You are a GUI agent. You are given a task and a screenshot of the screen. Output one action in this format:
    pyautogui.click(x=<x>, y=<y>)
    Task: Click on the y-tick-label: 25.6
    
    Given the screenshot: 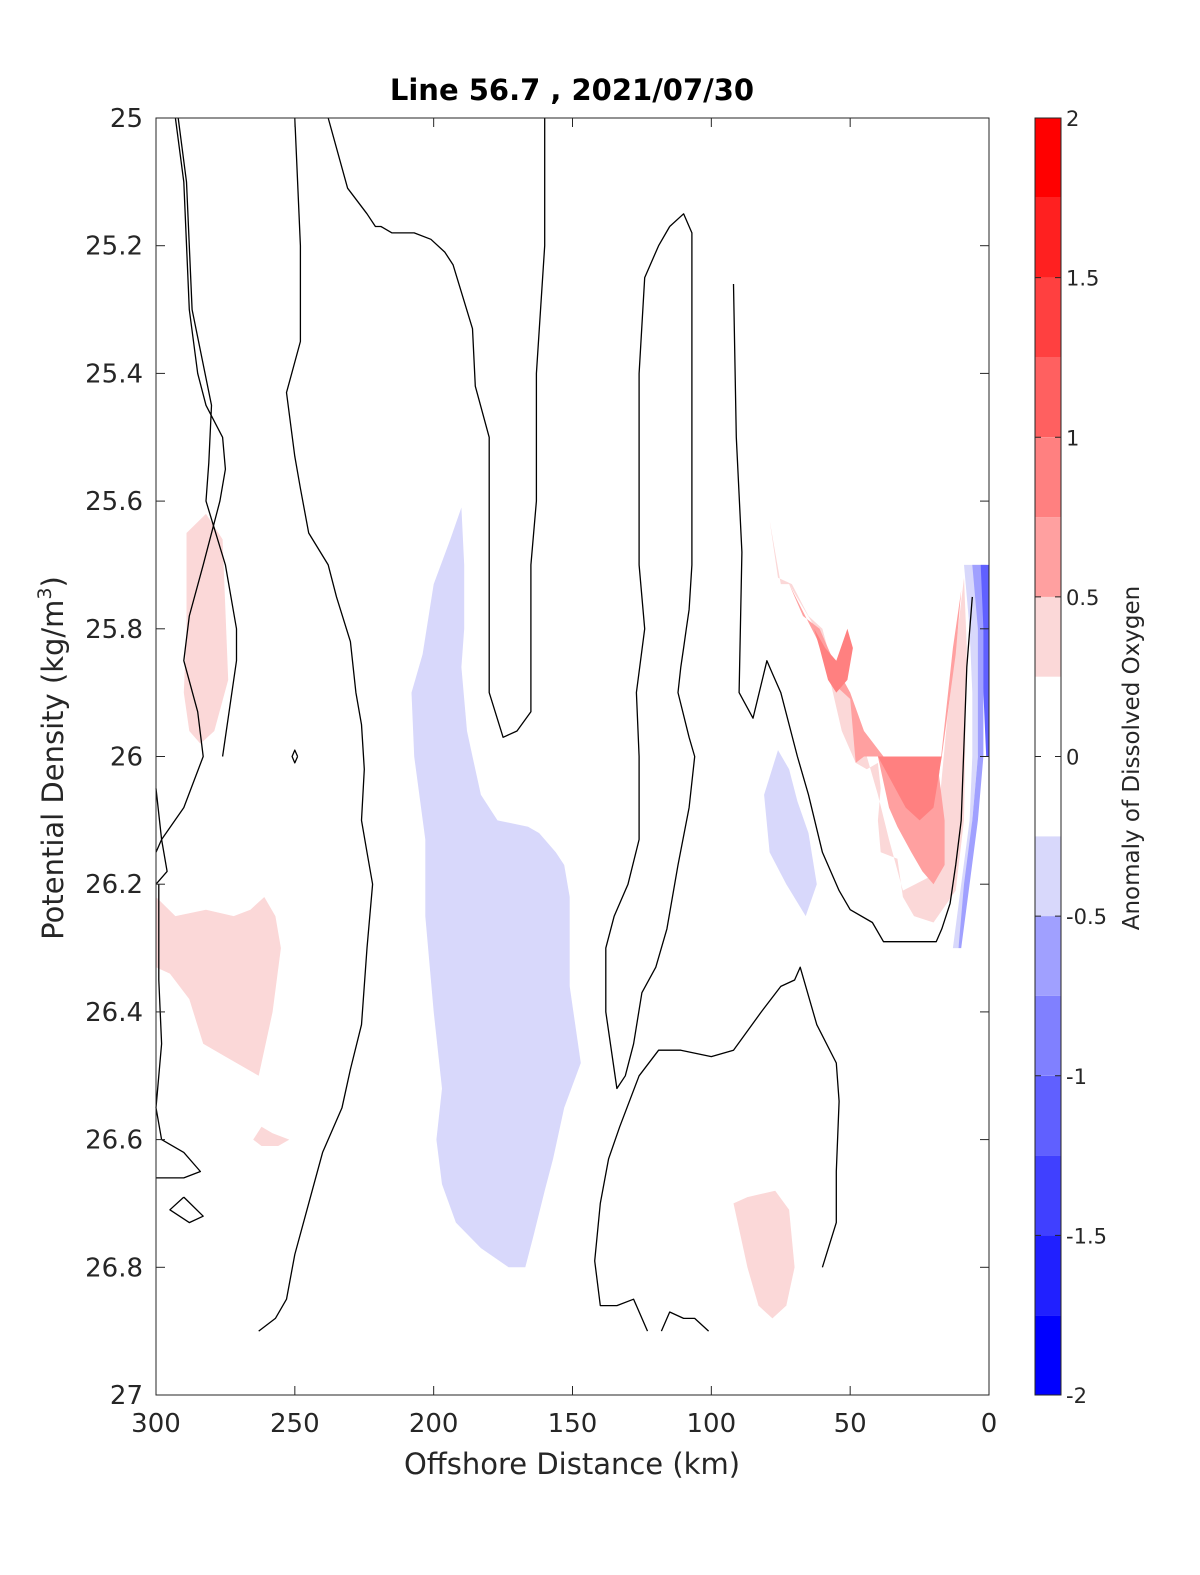 What is the action you would take?
    pyautogui.click(x=114, y=502)
    